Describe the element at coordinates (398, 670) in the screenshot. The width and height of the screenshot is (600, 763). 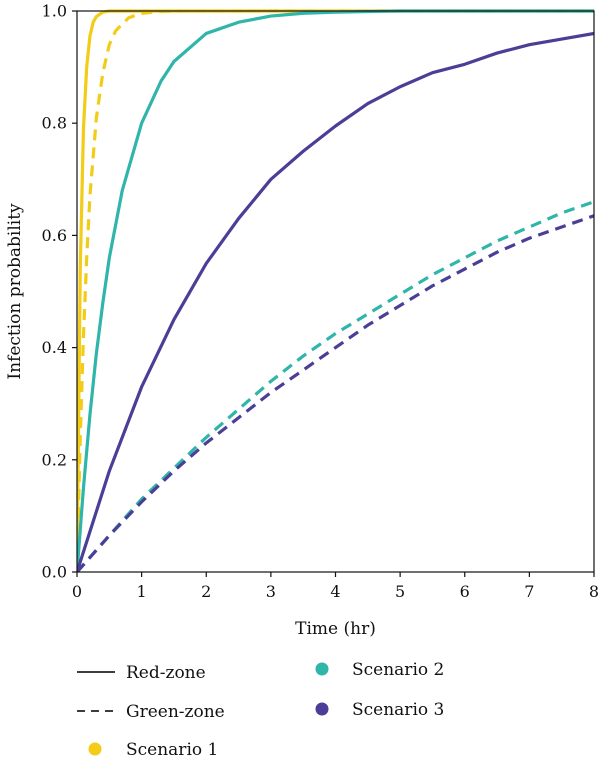
I see `legend-label-scenario-2: Scenario 2` at that location.